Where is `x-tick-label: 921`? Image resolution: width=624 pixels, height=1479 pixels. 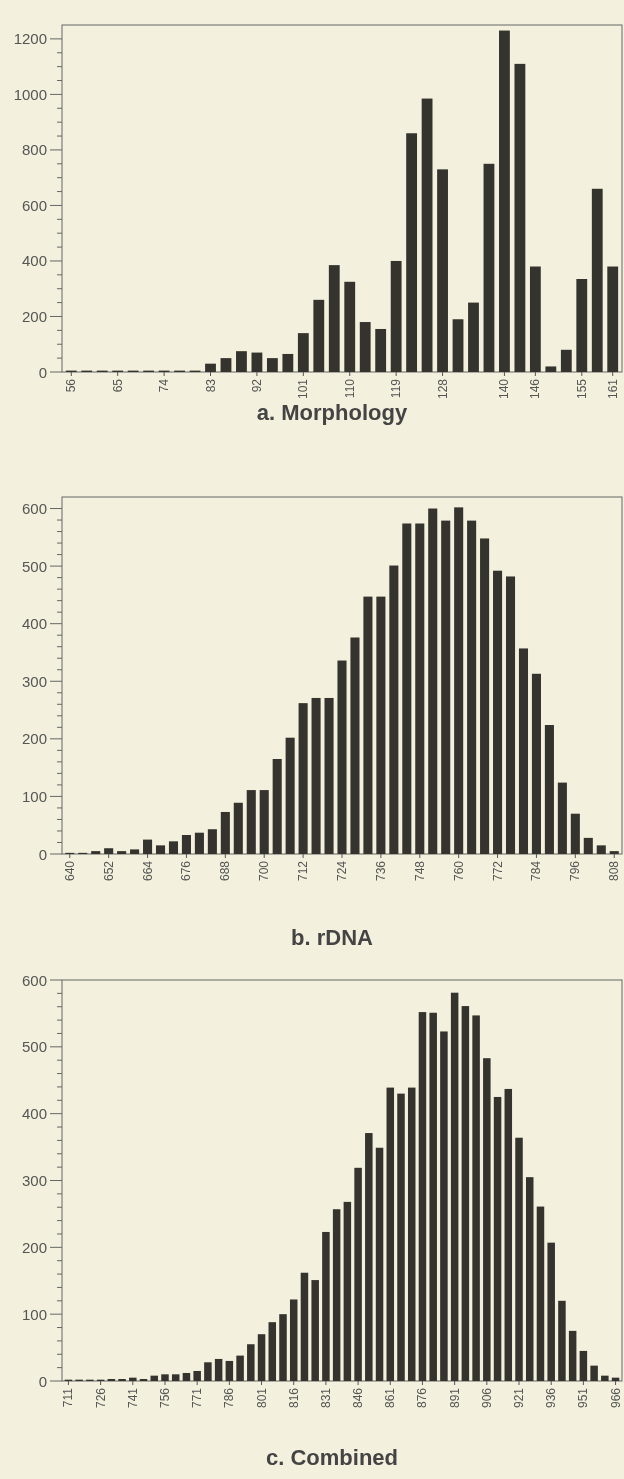
x-tick-label: 921 is located at coordinates (519, 1398).